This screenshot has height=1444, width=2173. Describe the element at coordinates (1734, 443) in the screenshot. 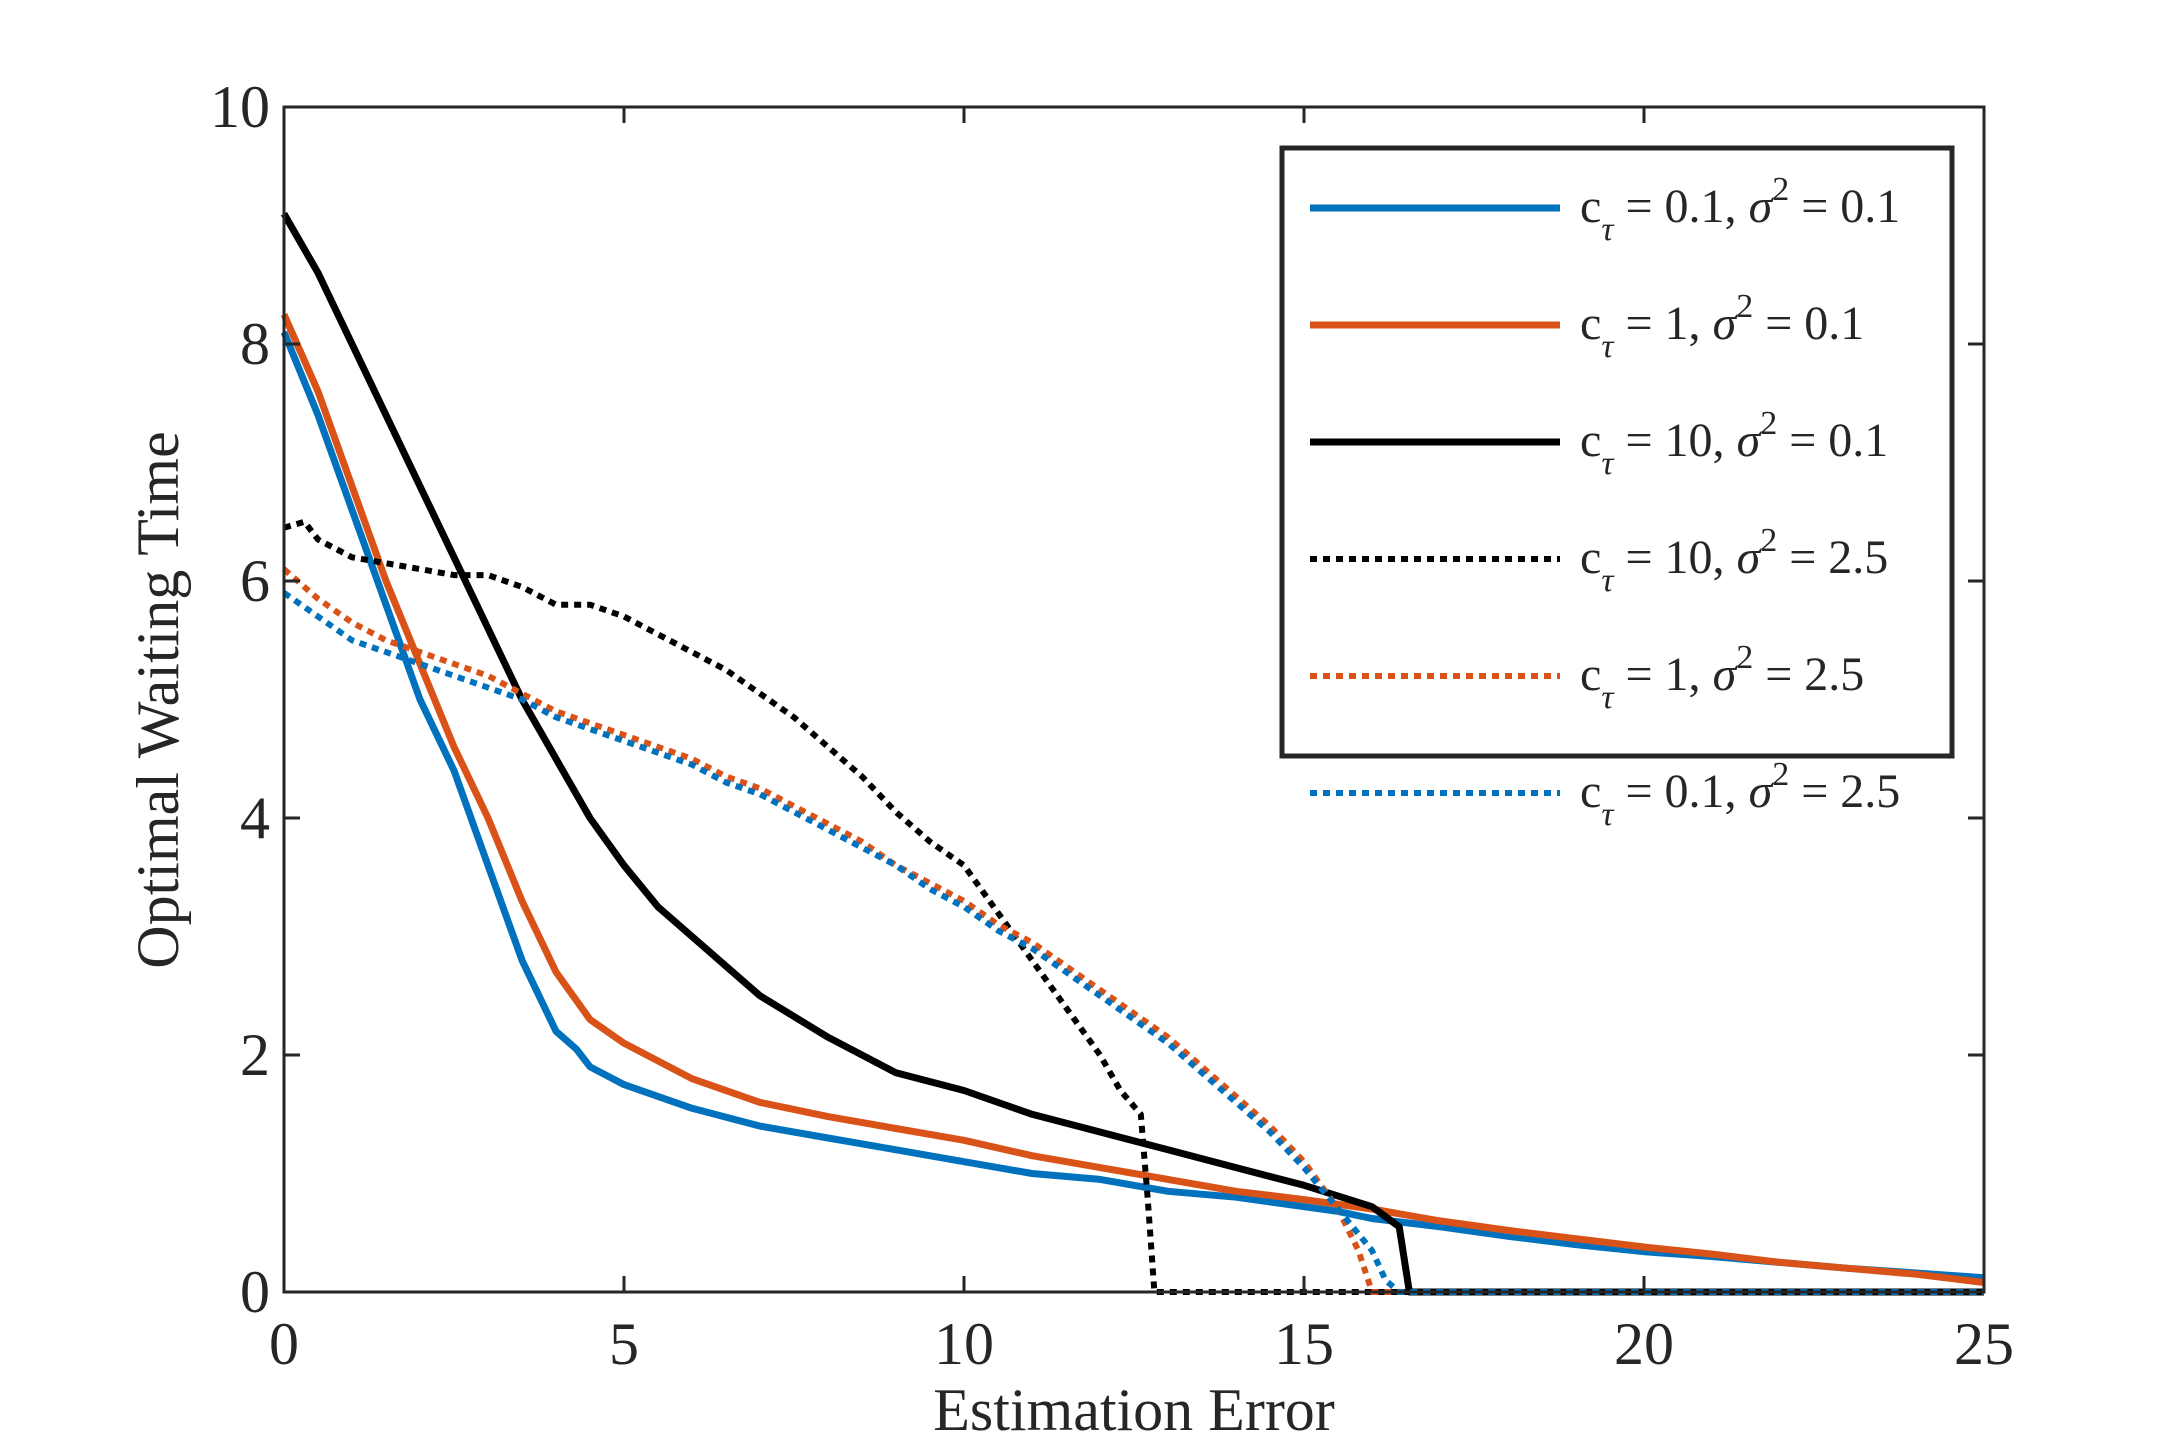

I see `legend-label-3: cτ = 10, σ2 = 0.1` at that location.